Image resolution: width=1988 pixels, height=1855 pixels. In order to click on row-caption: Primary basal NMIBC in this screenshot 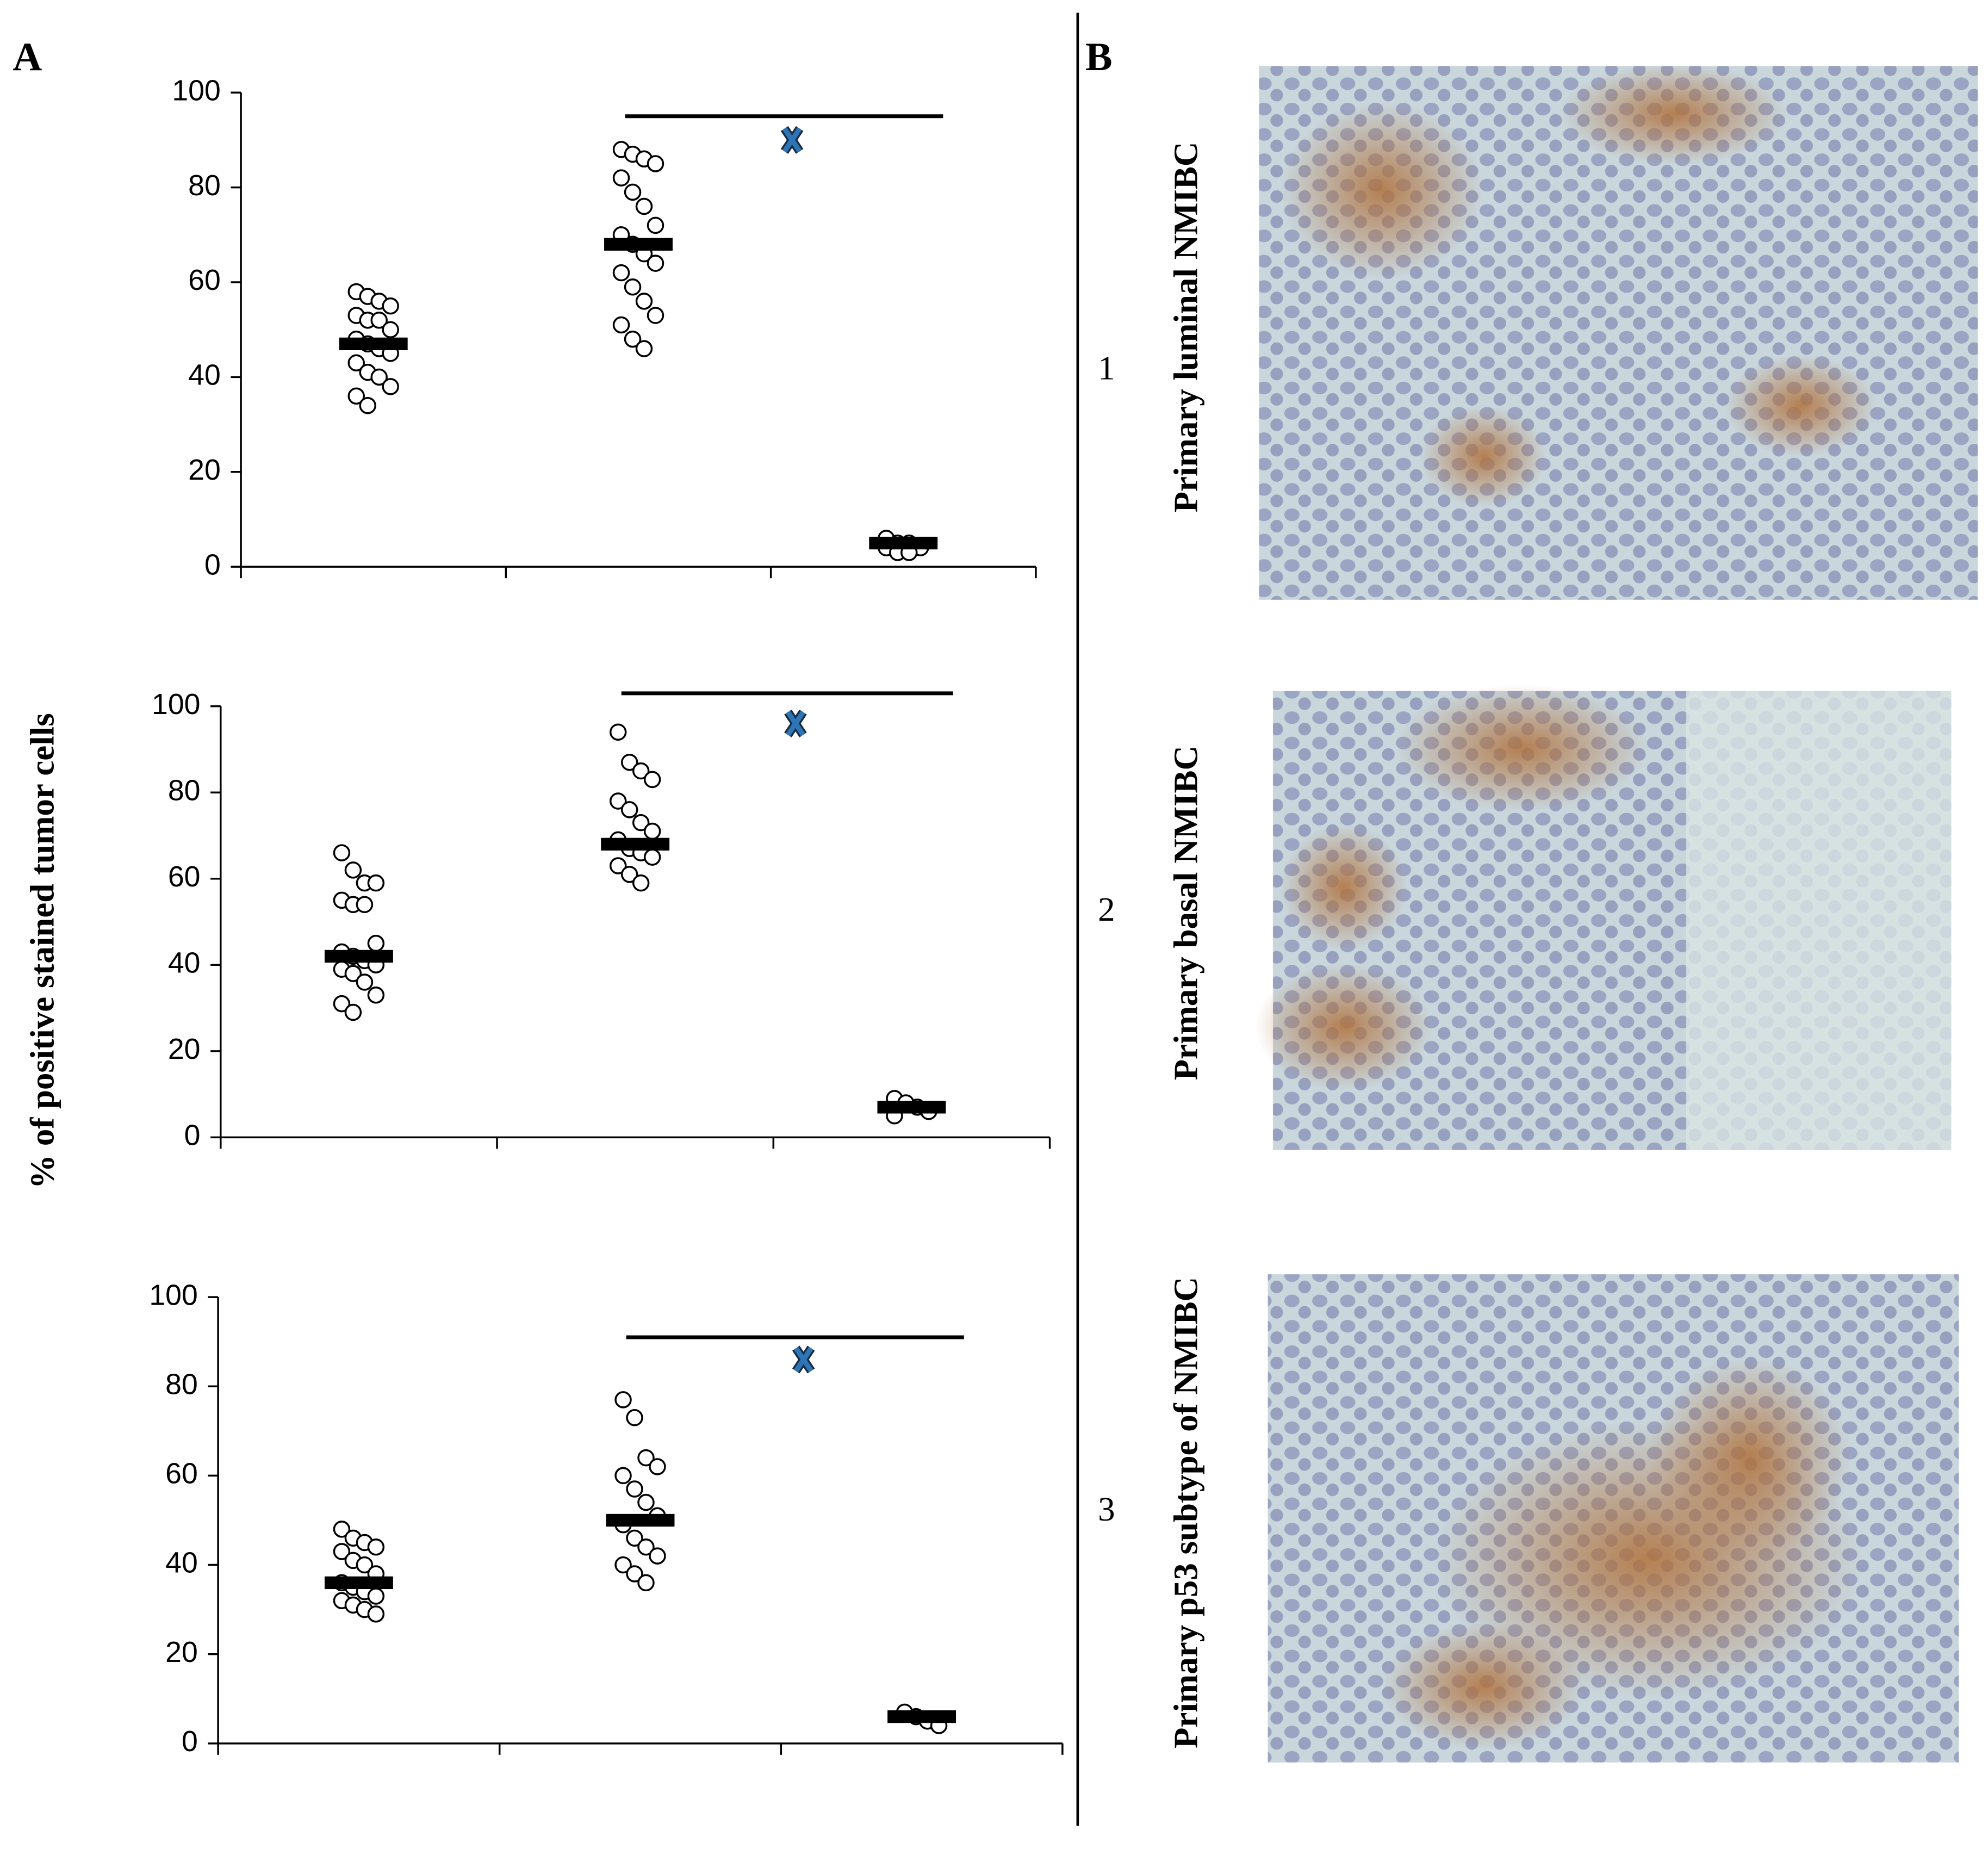, I will do `click(1186, 913)`.